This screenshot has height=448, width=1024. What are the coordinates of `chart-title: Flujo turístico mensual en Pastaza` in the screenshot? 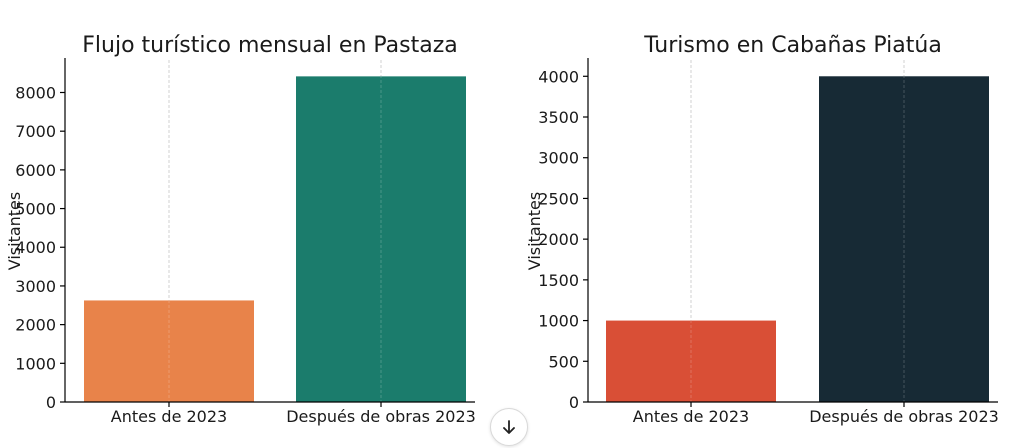 It's located at (269, 45).